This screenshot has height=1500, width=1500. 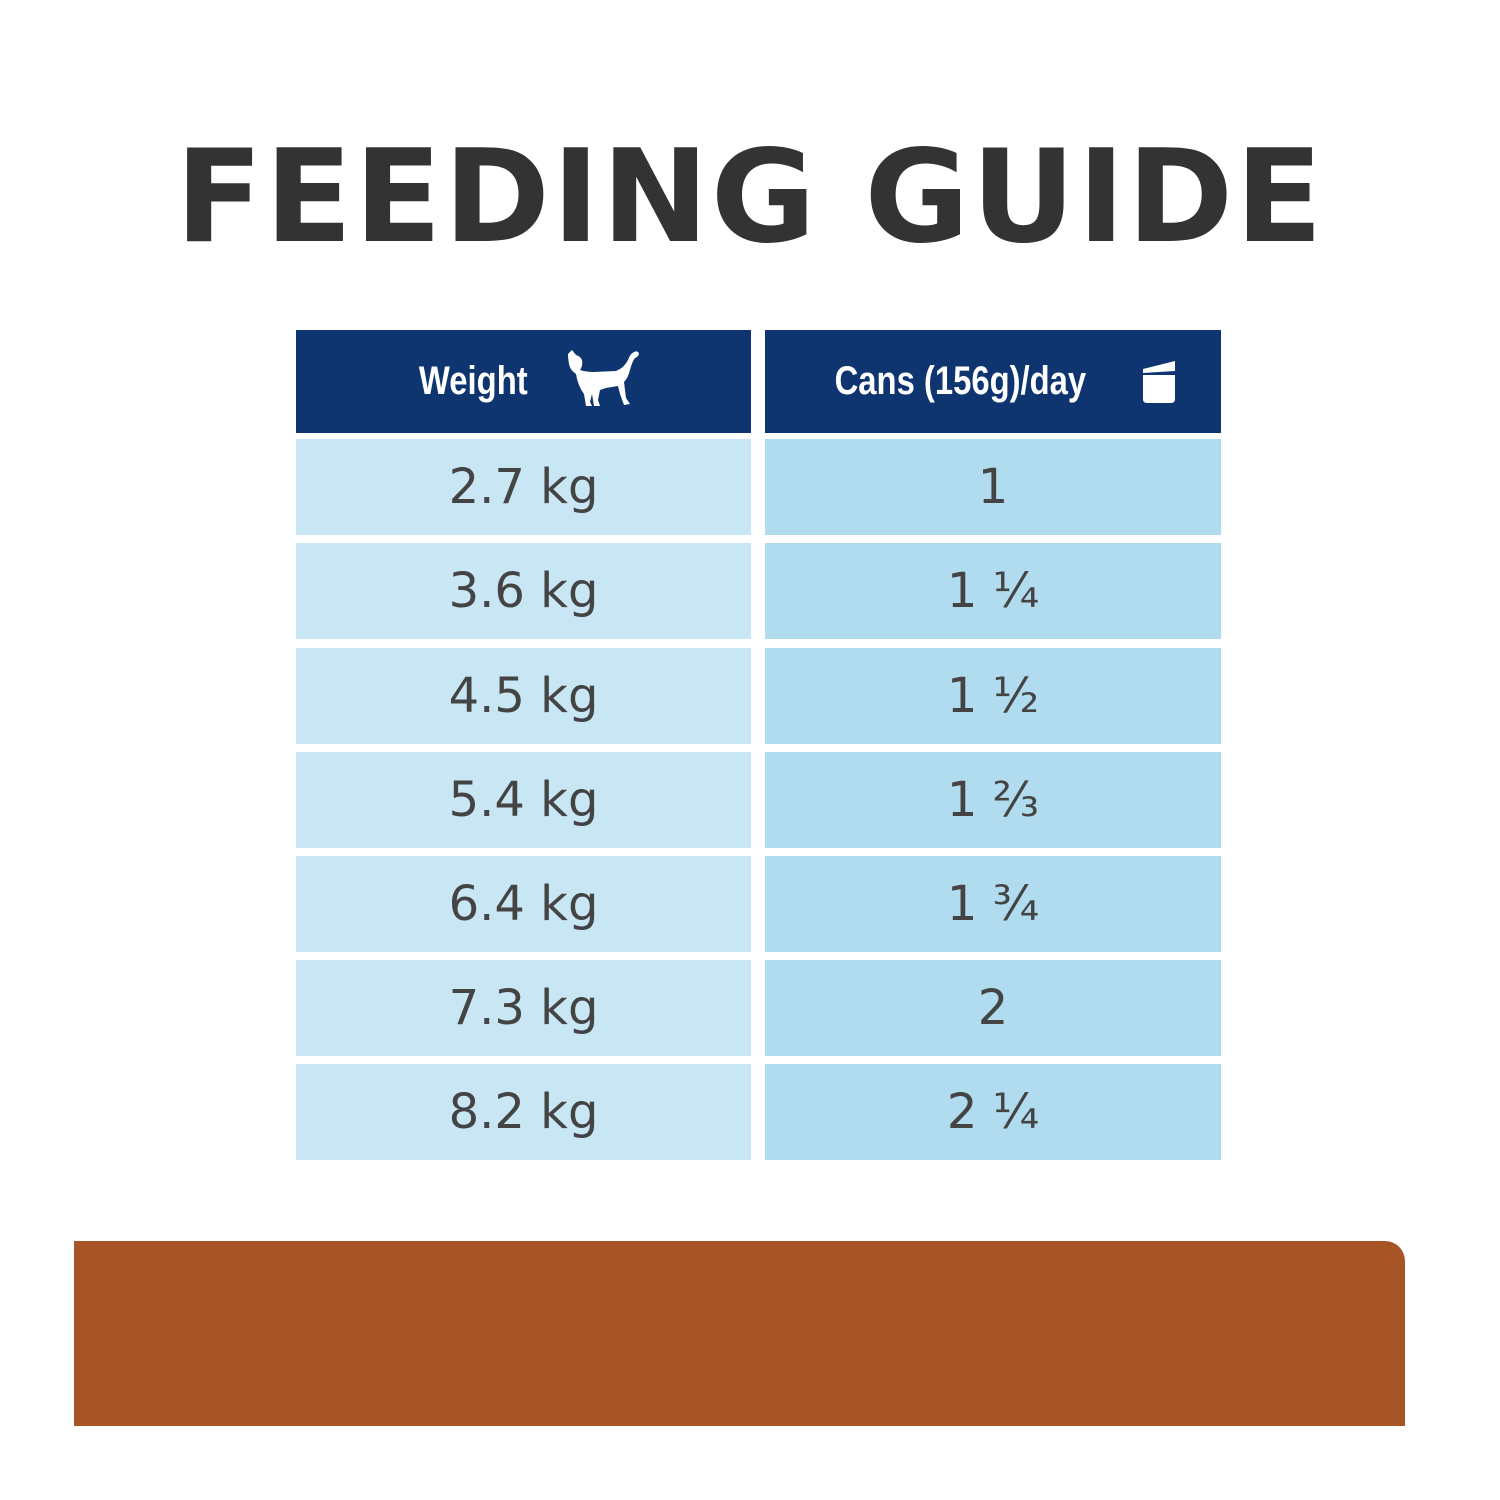 I want to click on cans-cell: 1 ¾, so click(x=993, y=904).